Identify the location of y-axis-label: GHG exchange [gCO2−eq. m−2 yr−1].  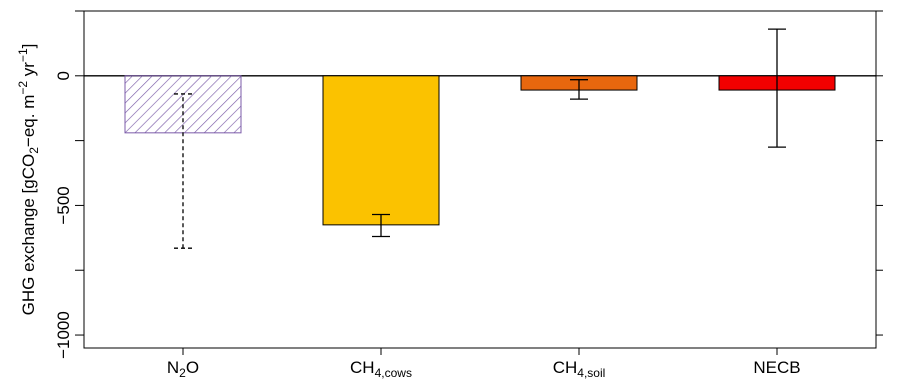
(28, 180).